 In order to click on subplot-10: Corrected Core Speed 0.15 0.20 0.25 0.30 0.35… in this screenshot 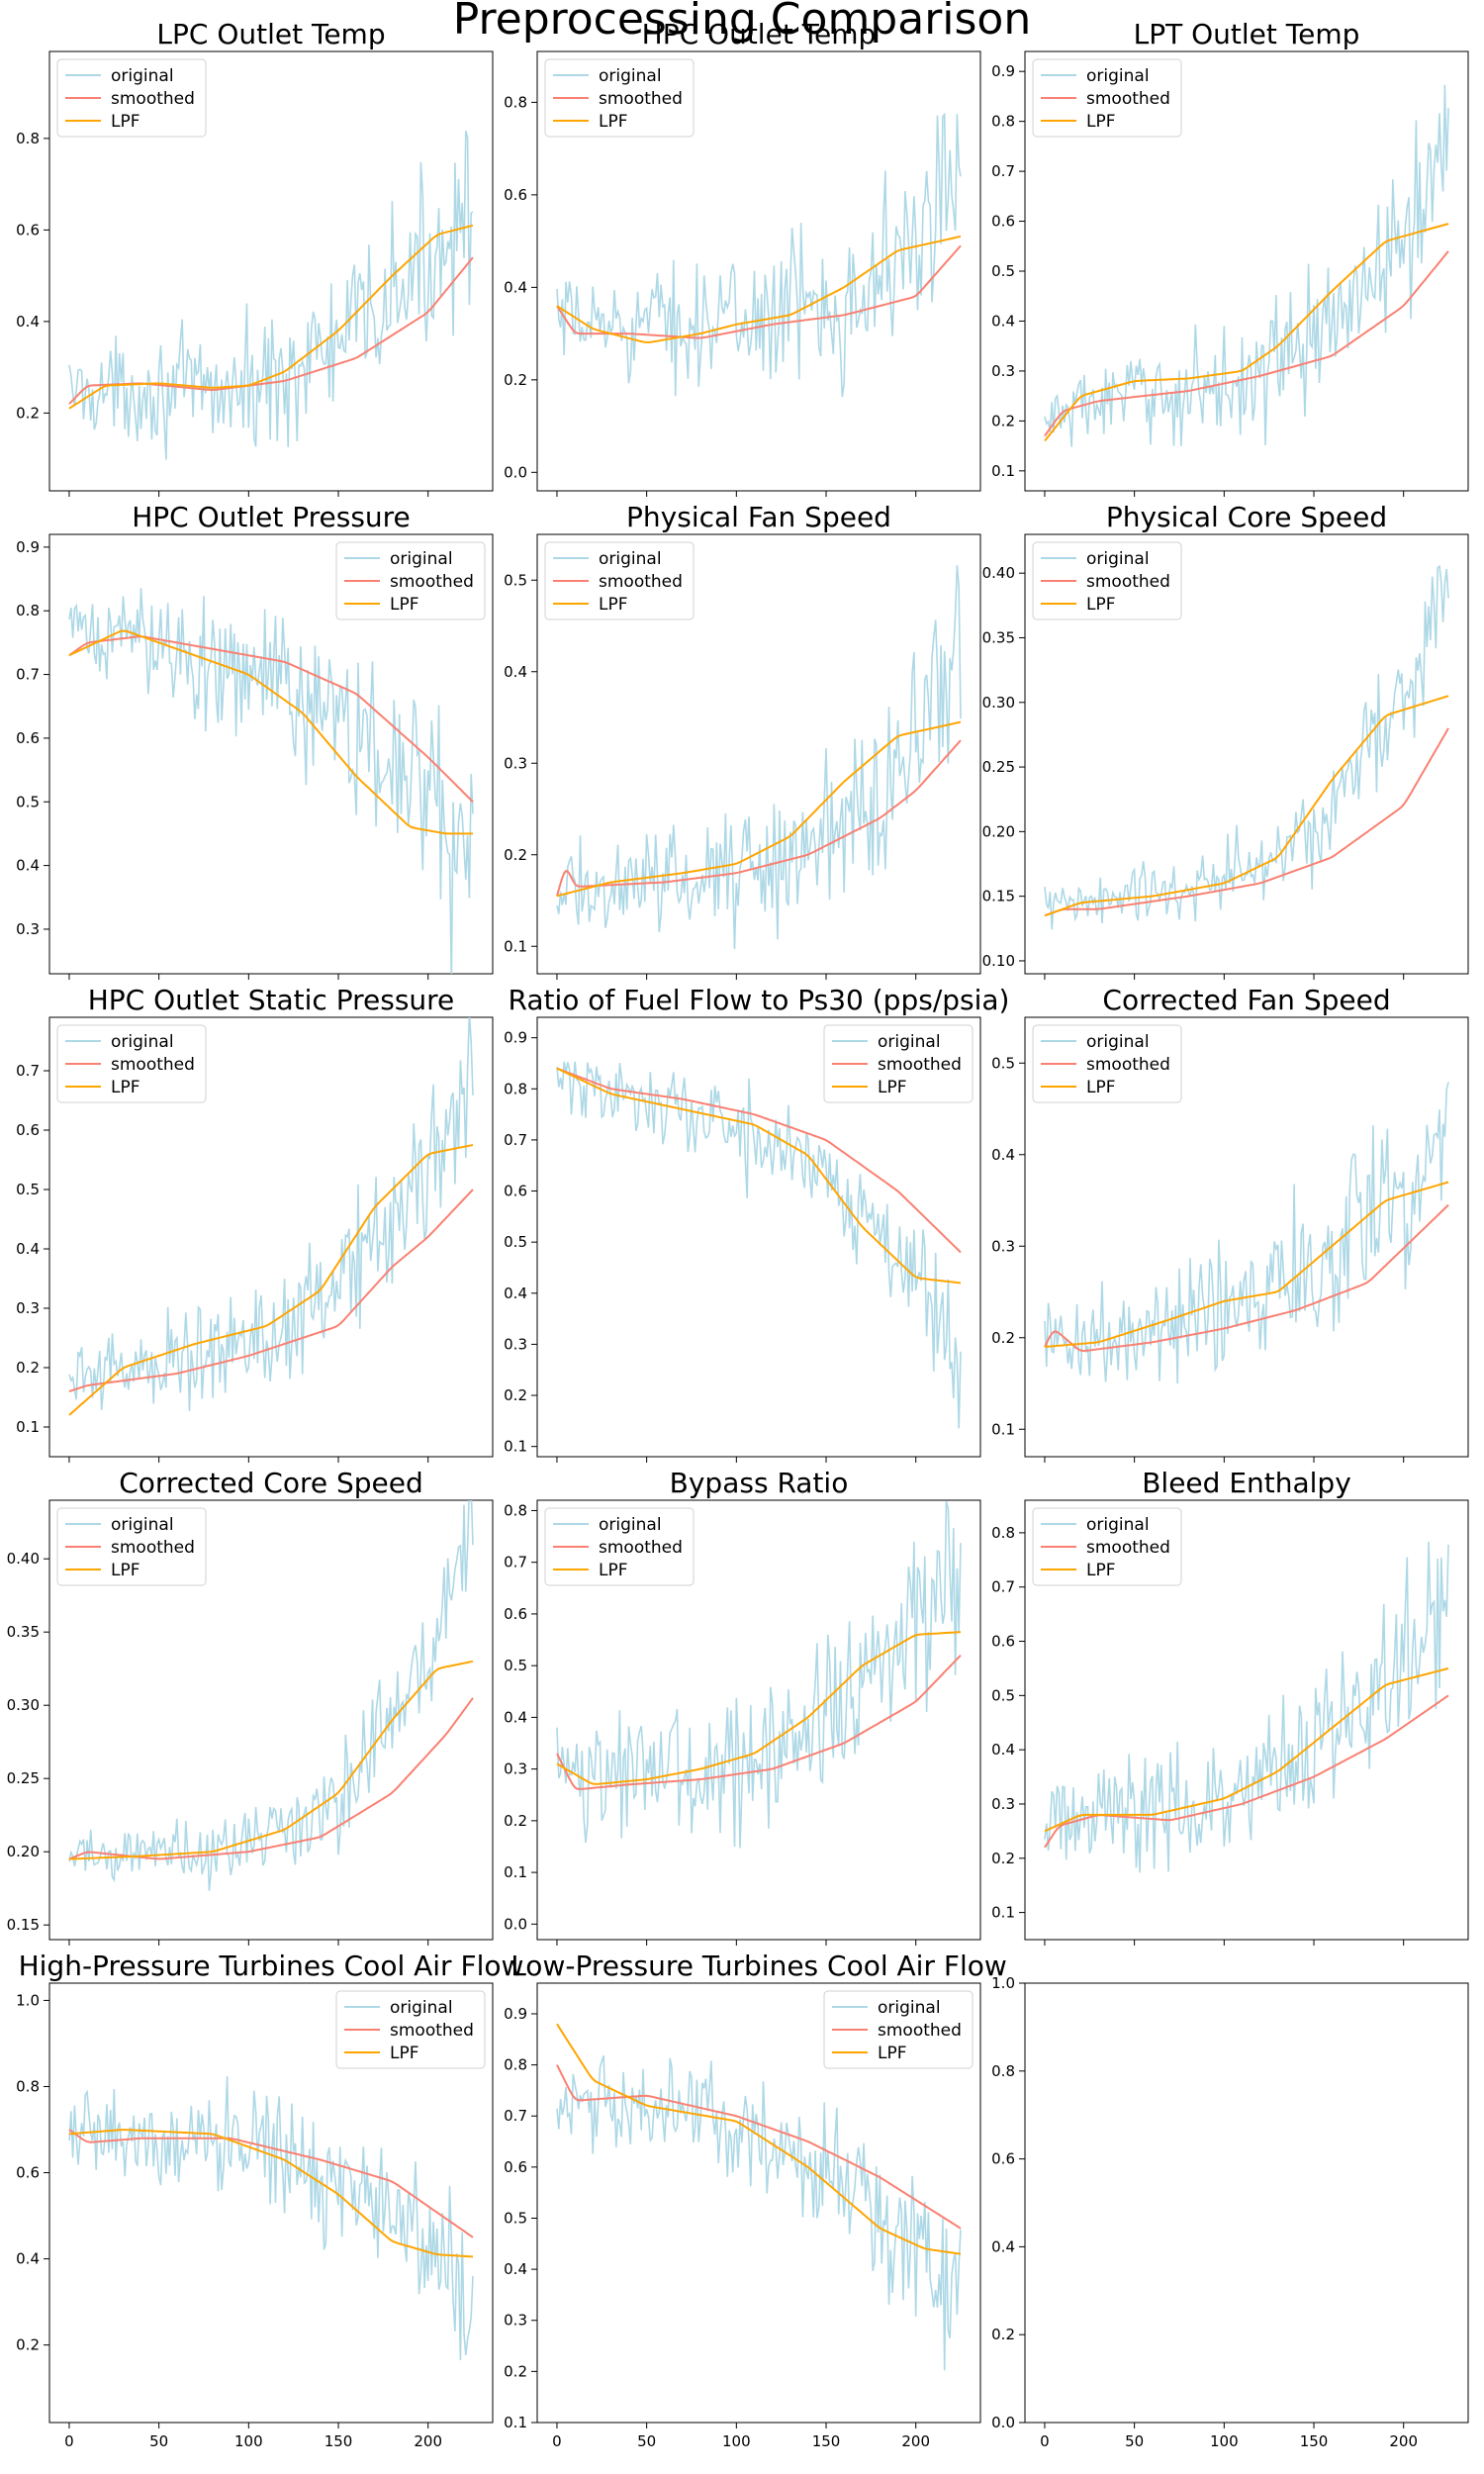, I will do `click(250, 1707)`.